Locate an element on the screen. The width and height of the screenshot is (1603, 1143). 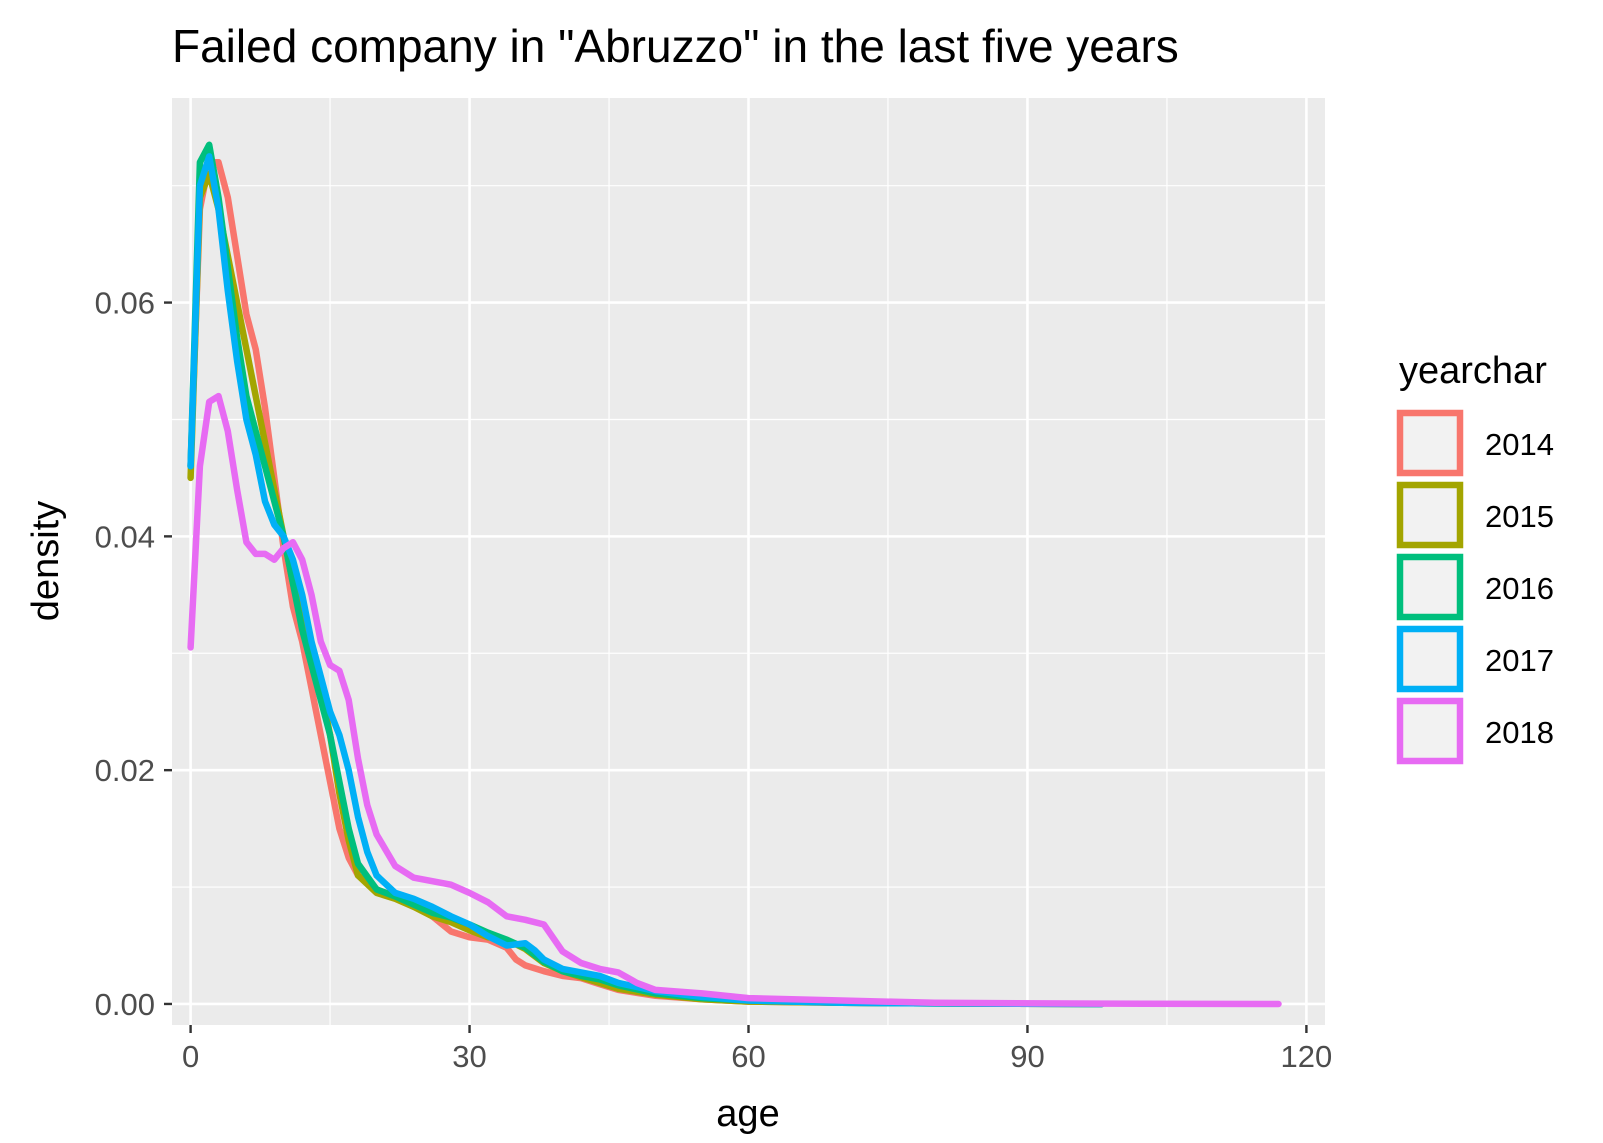
legend-item-2016: 2016 is located at coordinates (1475, 587).